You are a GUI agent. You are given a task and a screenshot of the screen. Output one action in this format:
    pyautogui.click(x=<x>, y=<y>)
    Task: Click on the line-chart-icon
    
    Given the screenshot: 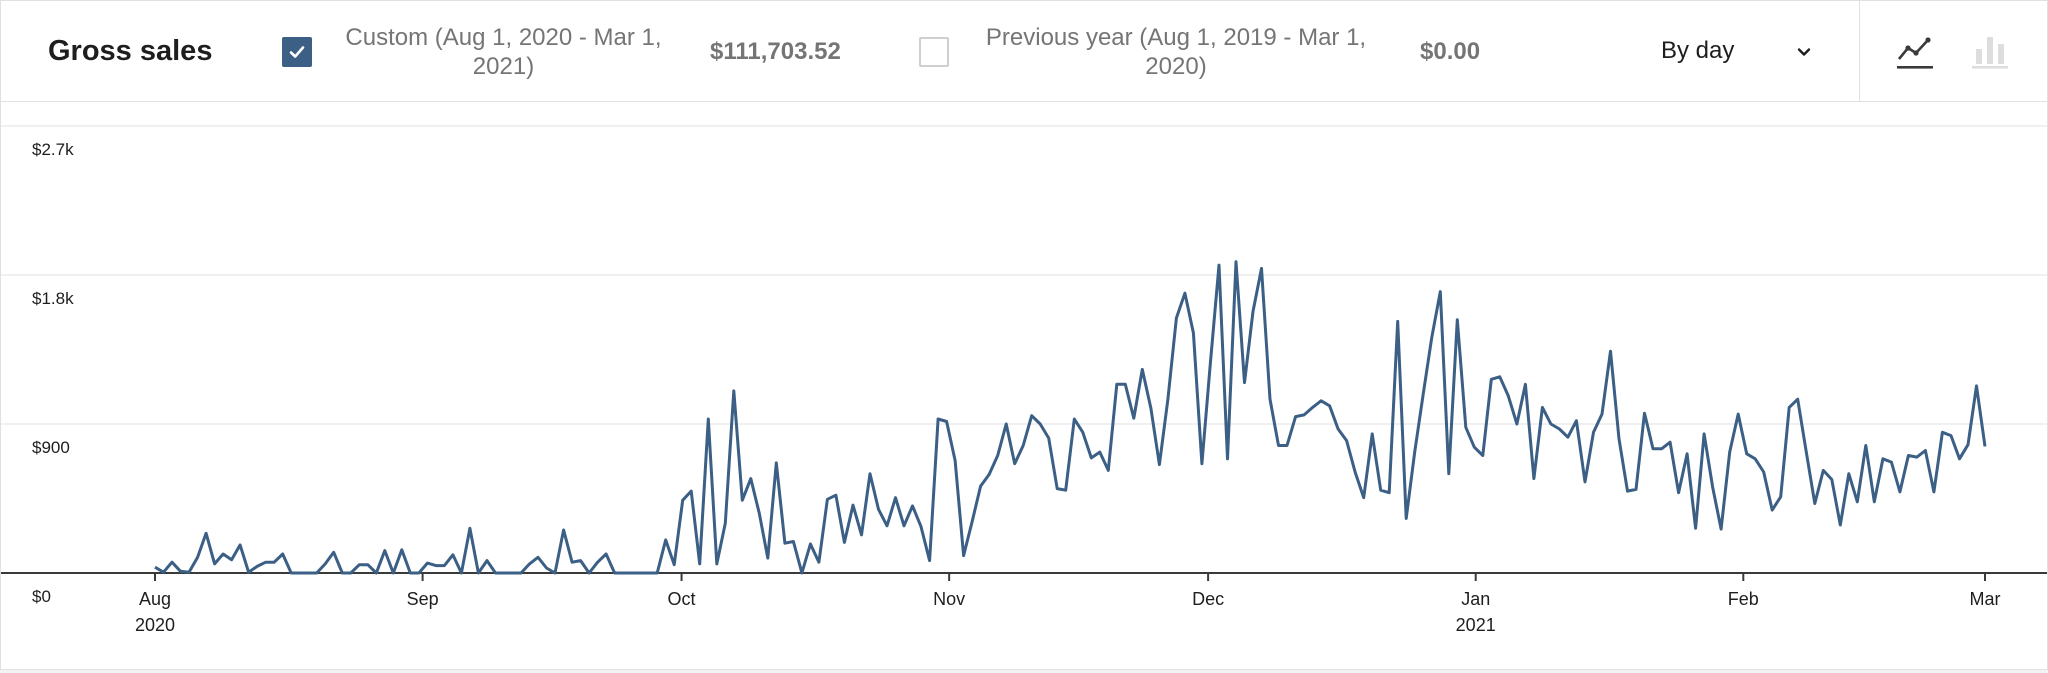 What is the action you would take?
    pyautogui.click(x=1915, y=53)
    